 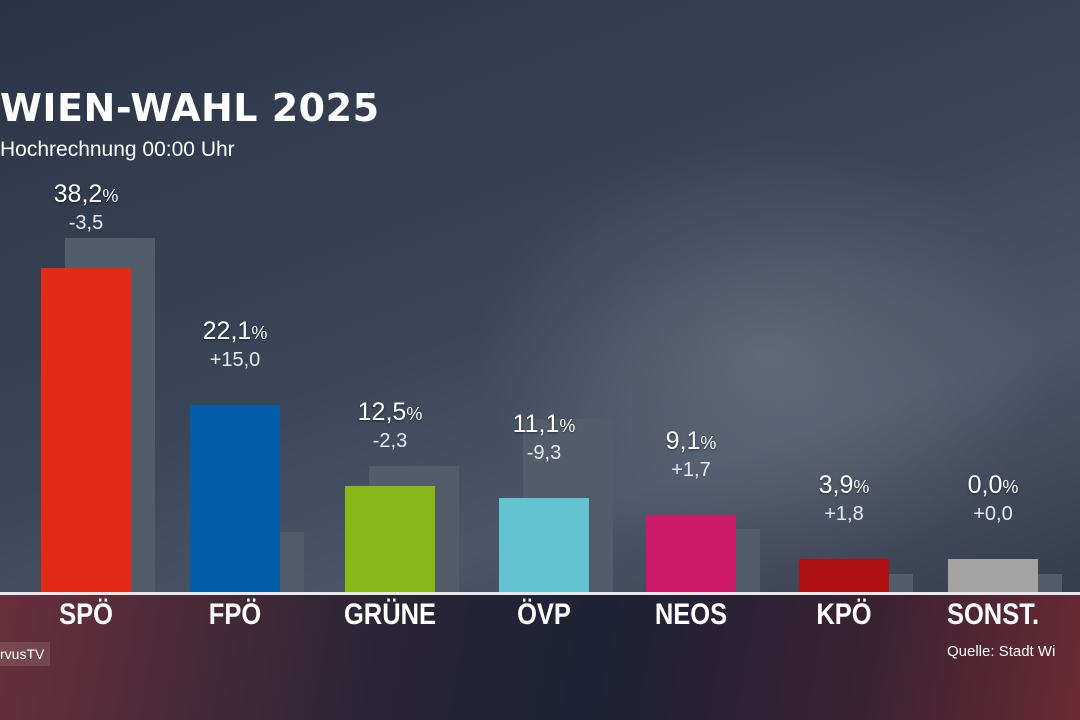 I want to click on percent-value: 0,0, so click(x=985, y=485).